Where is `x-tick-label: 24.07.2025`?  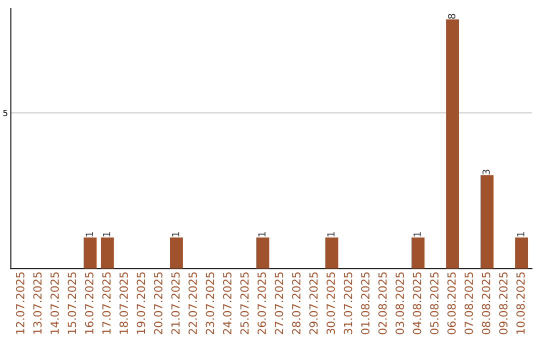
x-tick-label: 24.07.2025 is located at coordinates (227, 303).